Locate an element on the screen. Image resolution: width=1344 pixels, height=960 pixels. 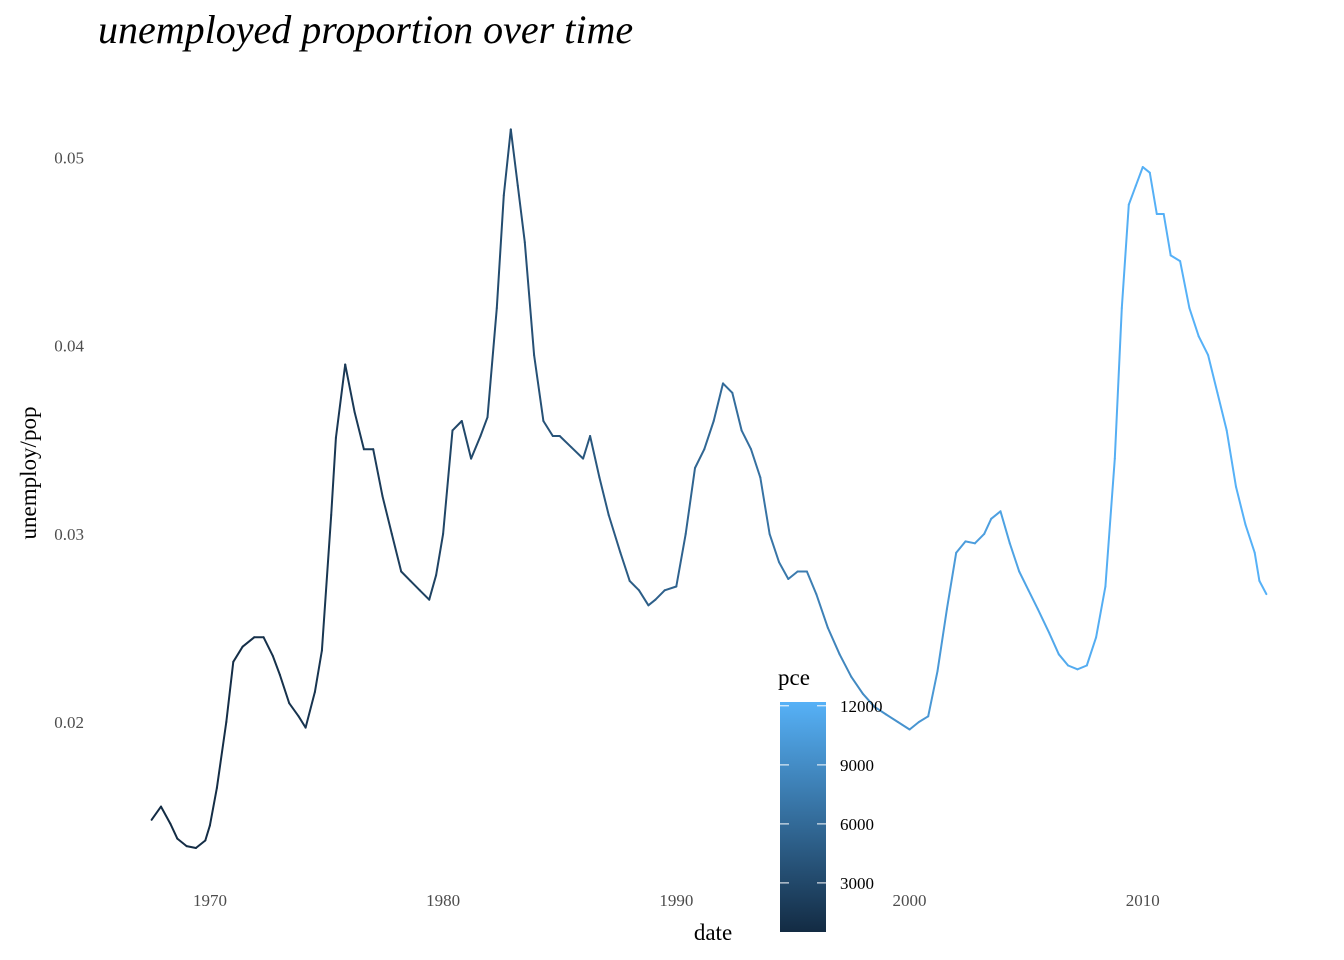
legend-colorbar is located at coordinates (803, 817).